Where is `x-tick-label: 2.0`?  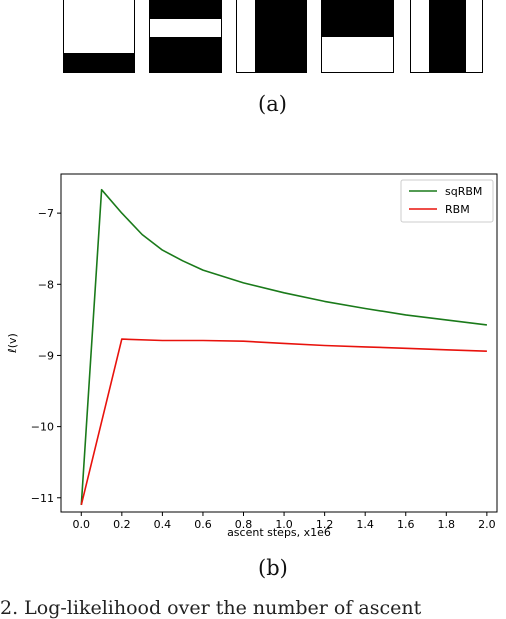
x-tick-label: 2.0 is located at coordinates (487, 524).